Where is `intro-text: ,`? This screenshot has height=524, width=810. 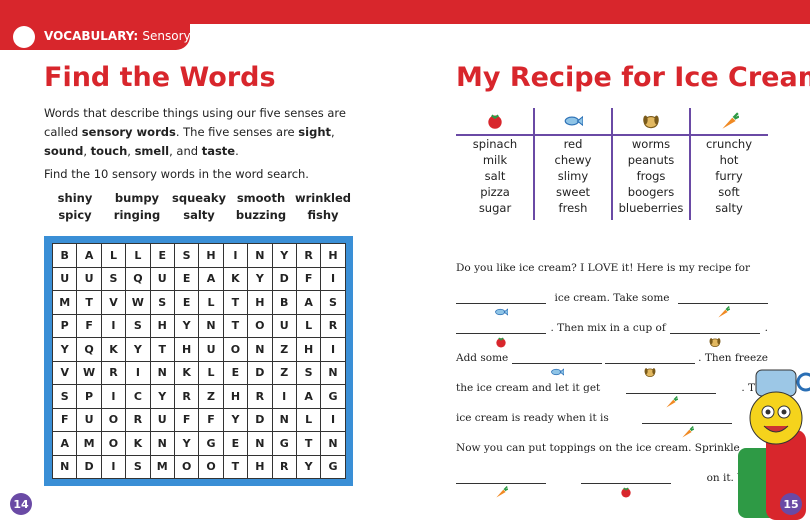 intro-text: , is located at coordinates (333, 132).